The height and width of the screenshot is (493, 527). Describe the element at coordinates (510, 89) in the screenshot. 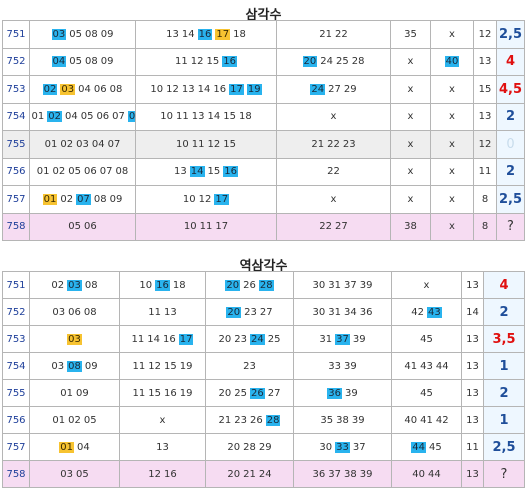

I see `result-cell: 4,5` at that location.